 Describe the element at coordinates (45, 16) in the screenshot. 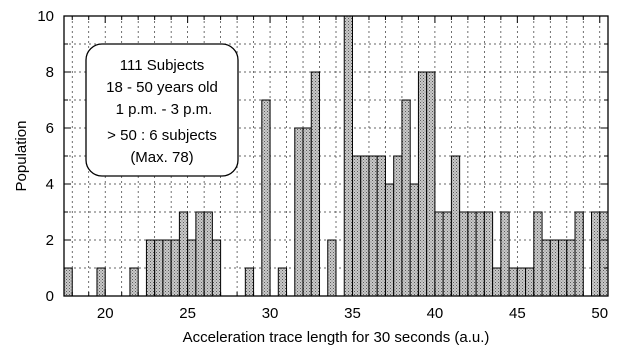

I see `y-tick-label-10: 10` at that location.